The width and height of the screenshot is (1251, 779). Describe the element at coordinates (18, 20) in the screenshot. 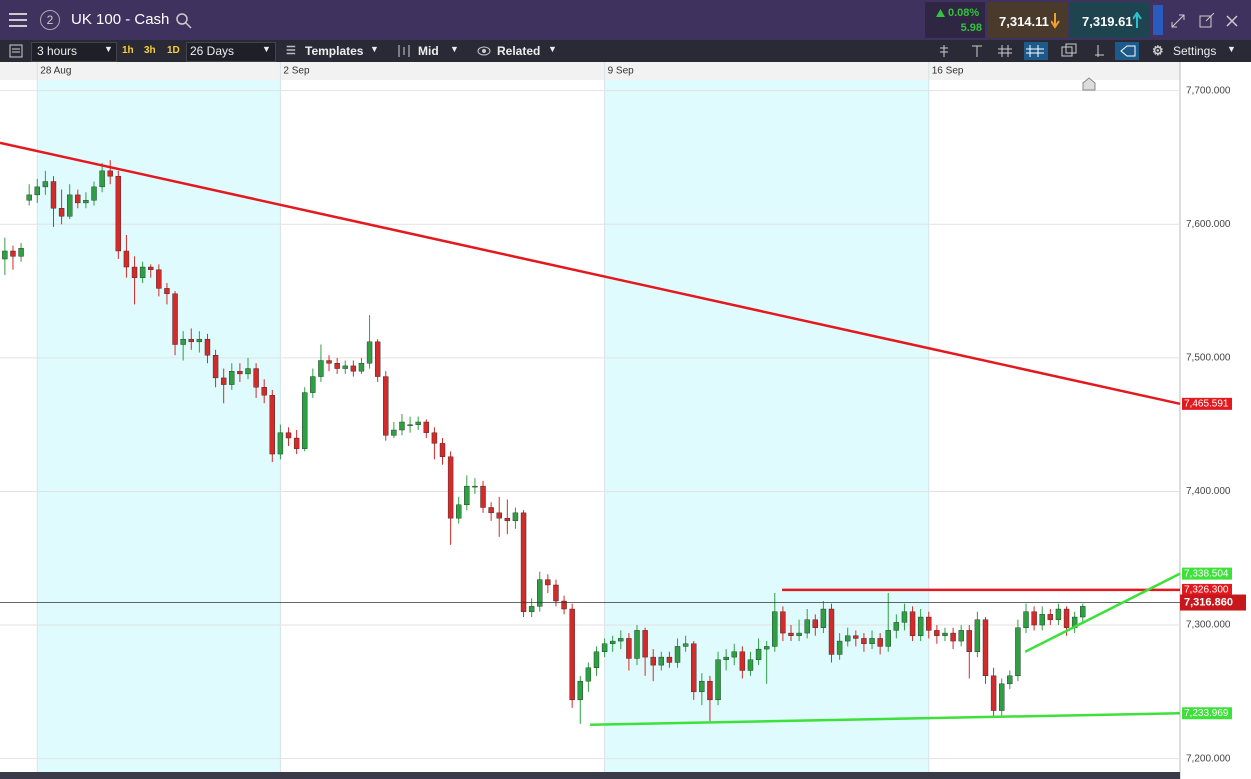

I see `menu-icon` at that location.